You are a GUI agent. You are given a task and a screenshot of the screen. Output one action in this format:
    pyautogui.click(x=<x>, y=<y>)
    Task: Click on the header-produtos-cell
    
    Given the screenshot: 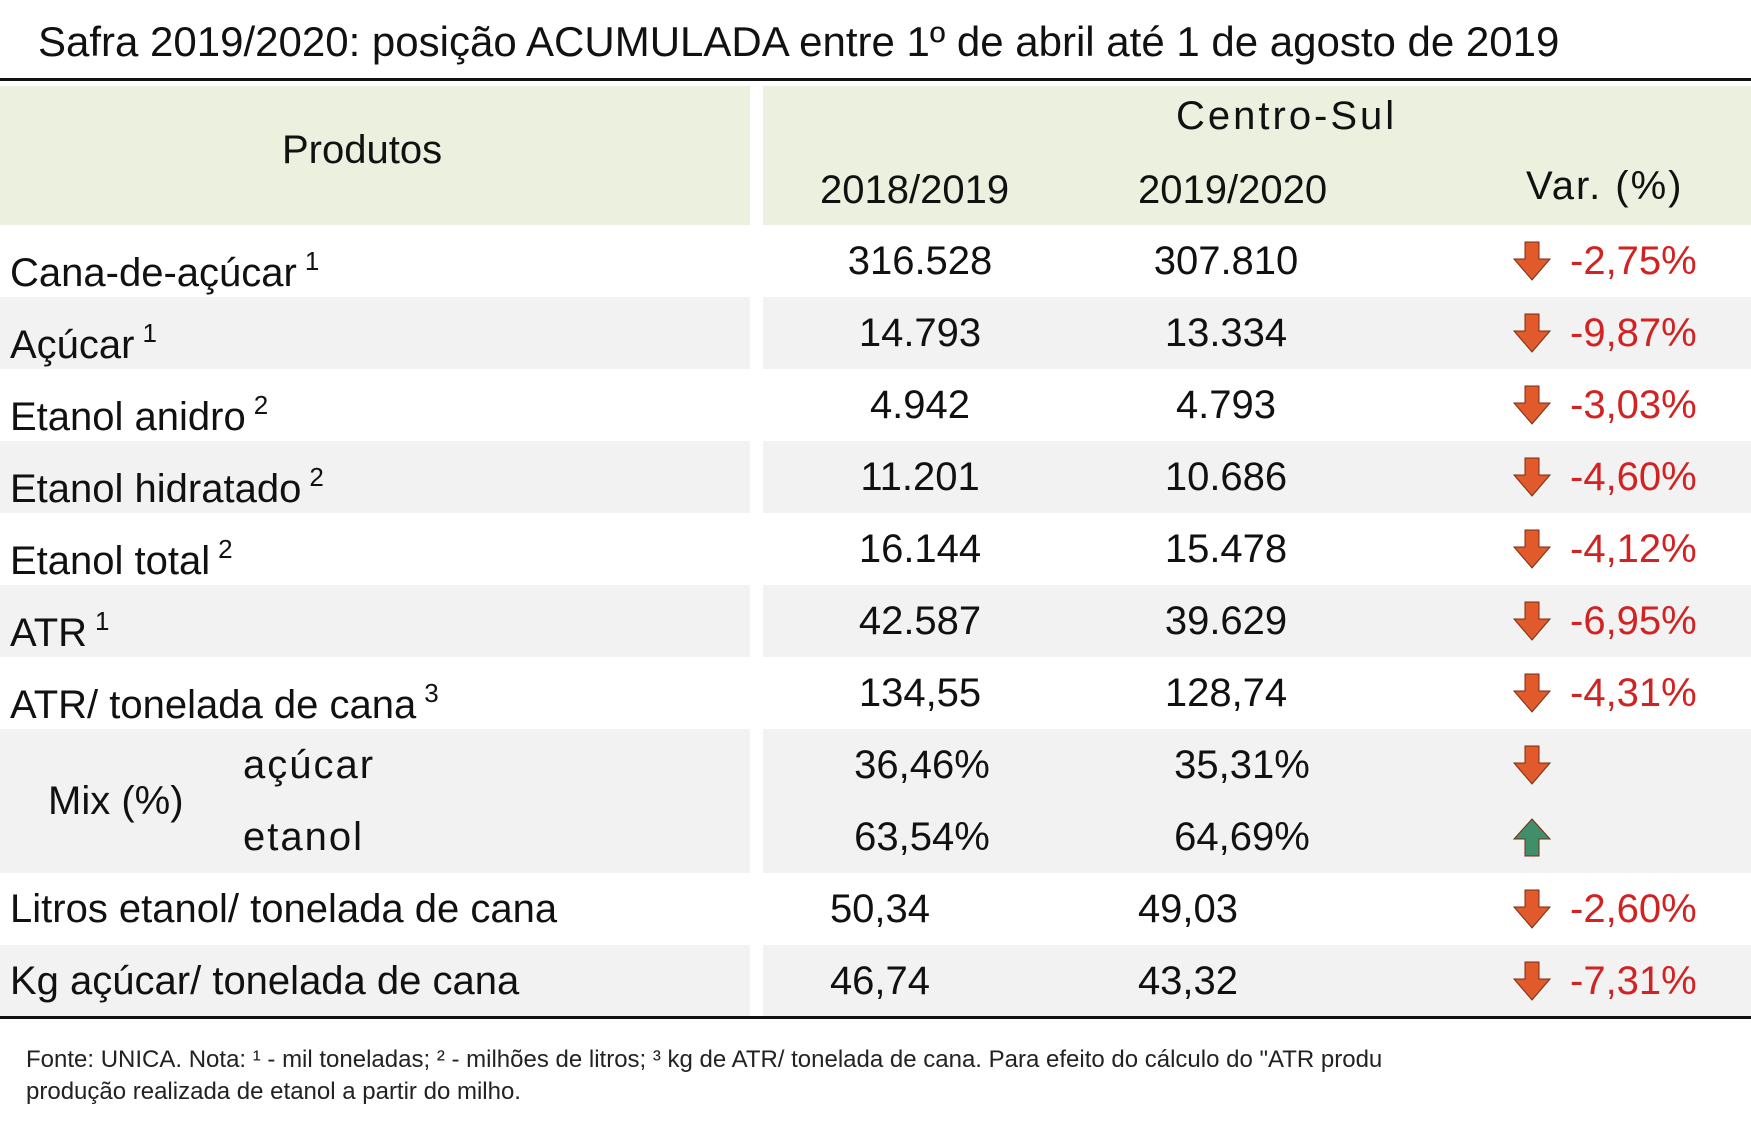 What is the action you would take?
    pyautogui.click(x=375, y=155)
    